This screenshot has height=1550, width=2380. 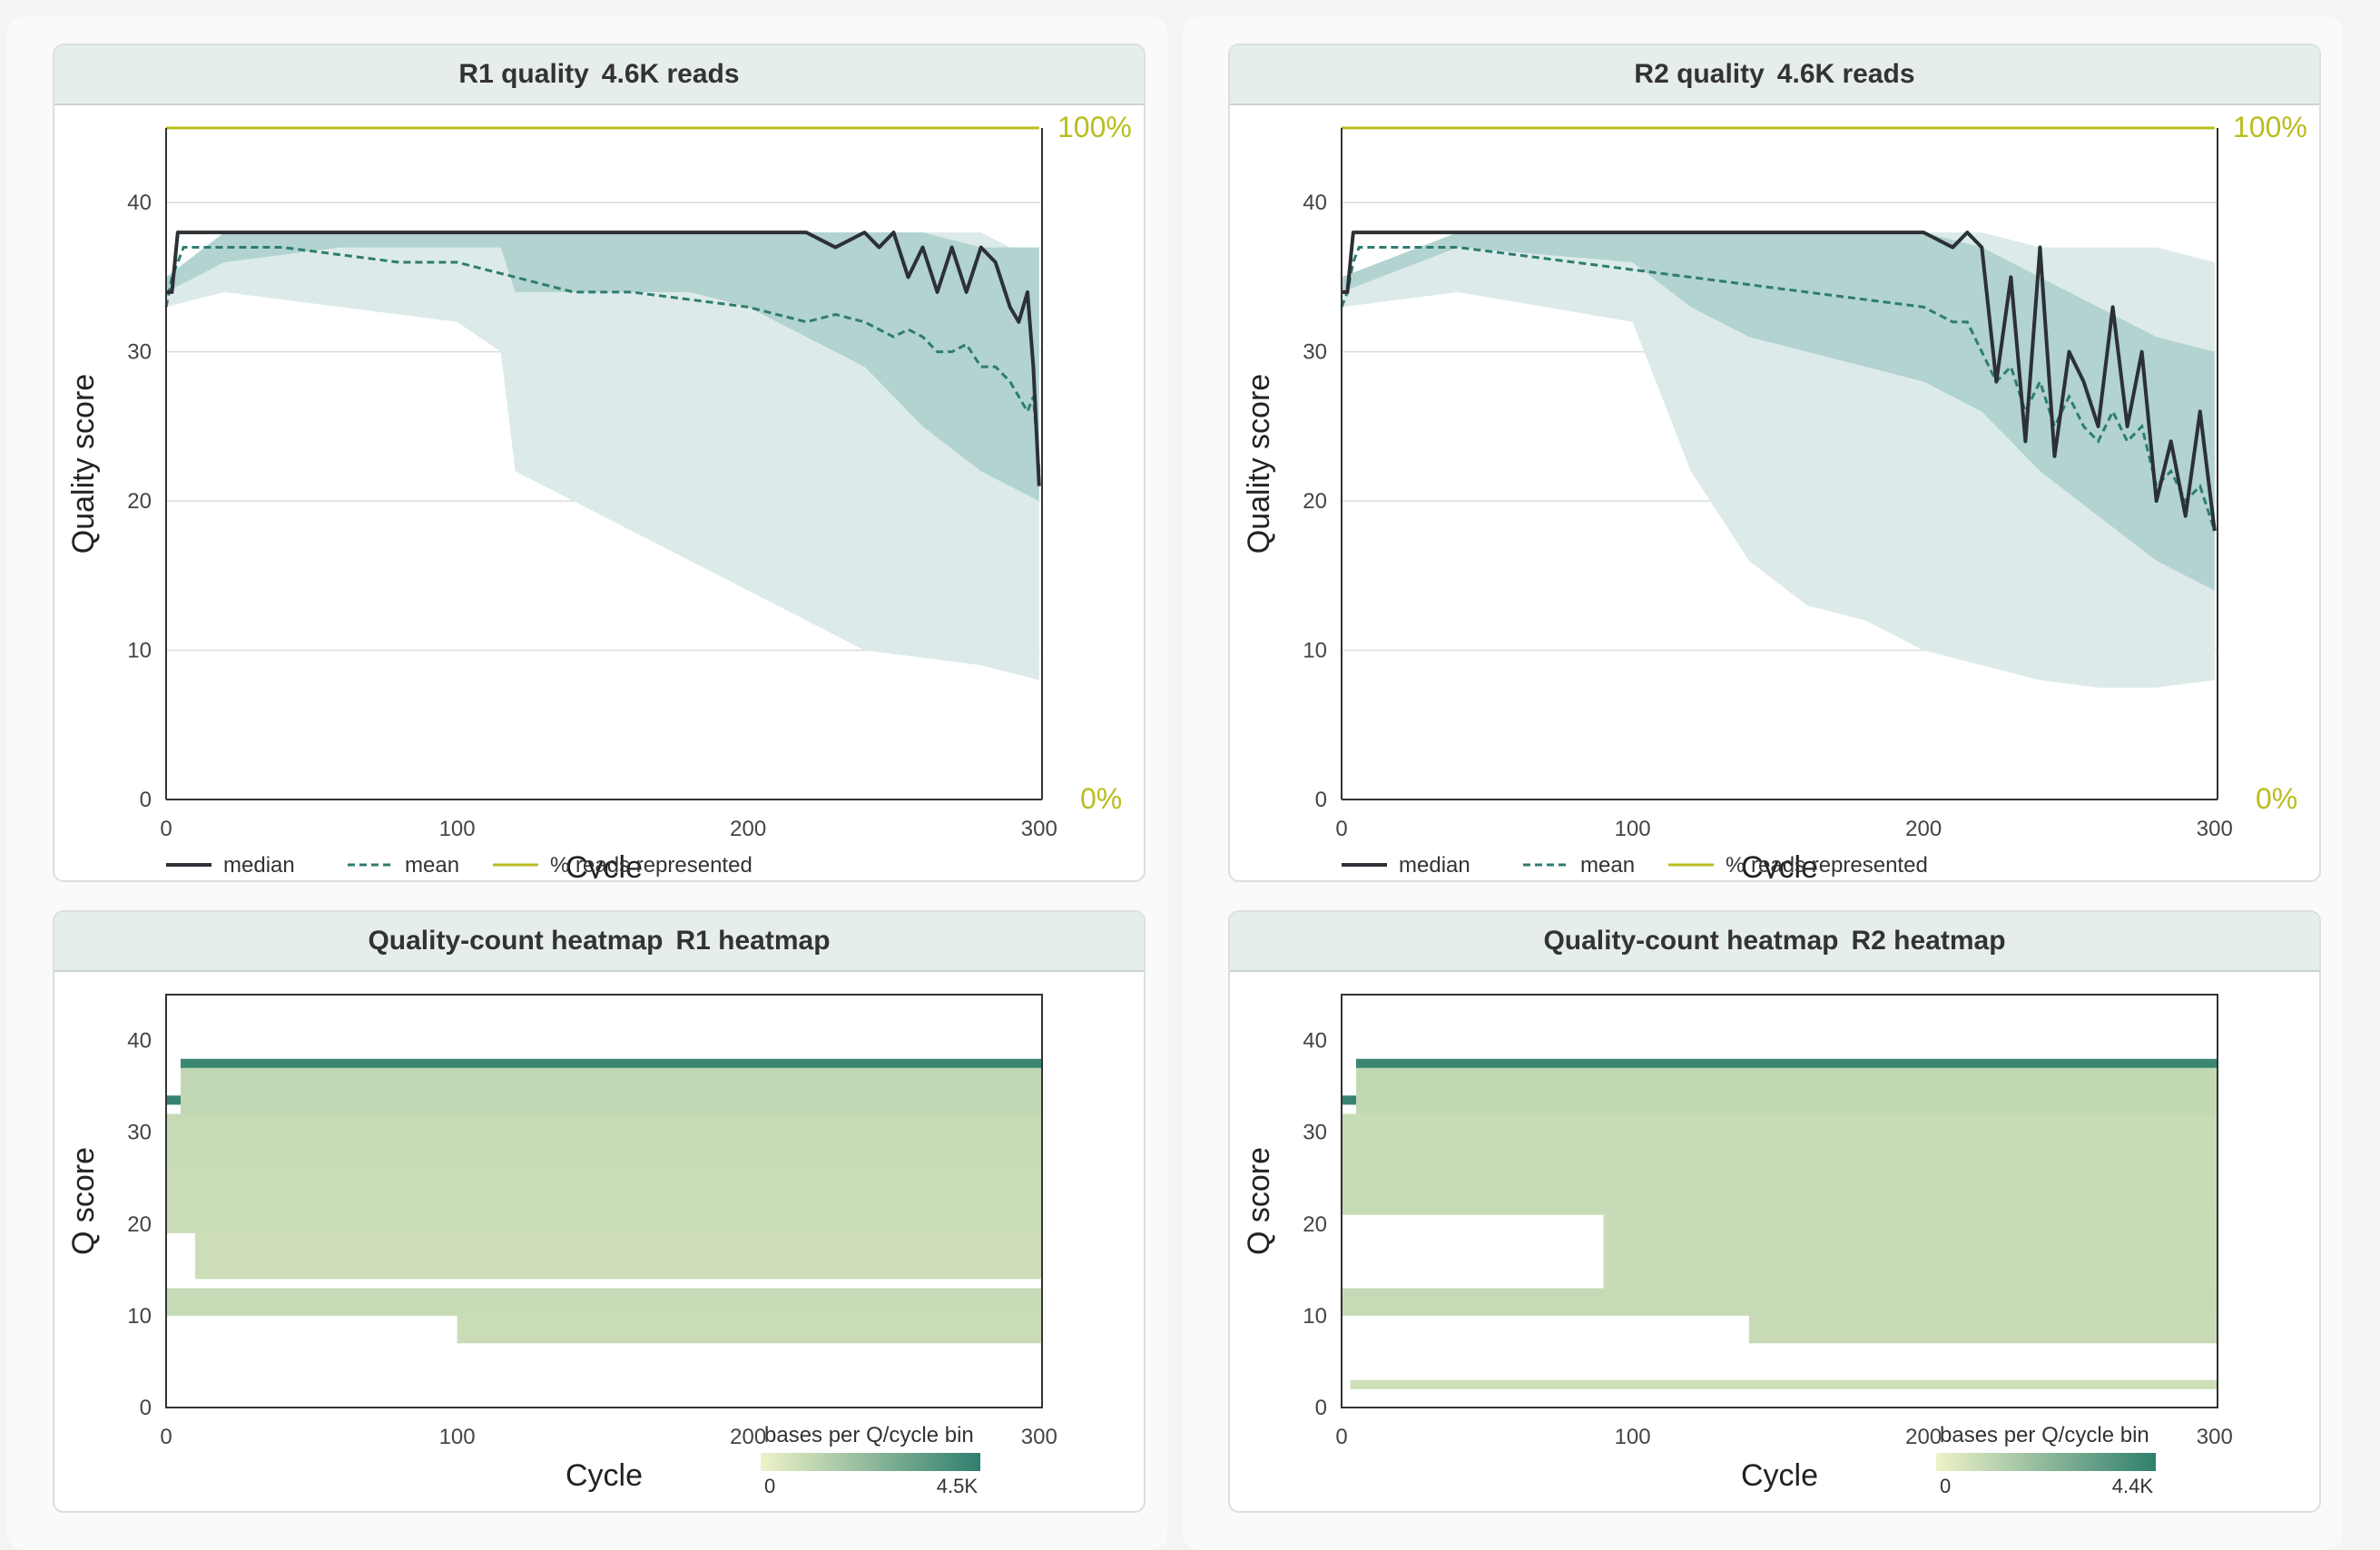 I want to click on panel-header: Quality-count heatmap R2 heatmap, so click(x=1774, y=942).